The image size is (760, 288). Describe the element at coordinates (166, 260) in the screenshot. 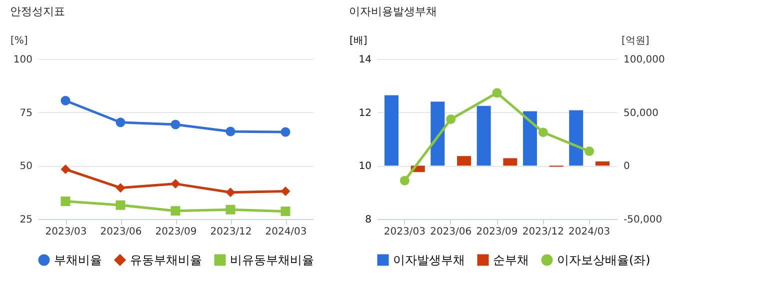

I see `legend-label: 유동부채비율` at that location.